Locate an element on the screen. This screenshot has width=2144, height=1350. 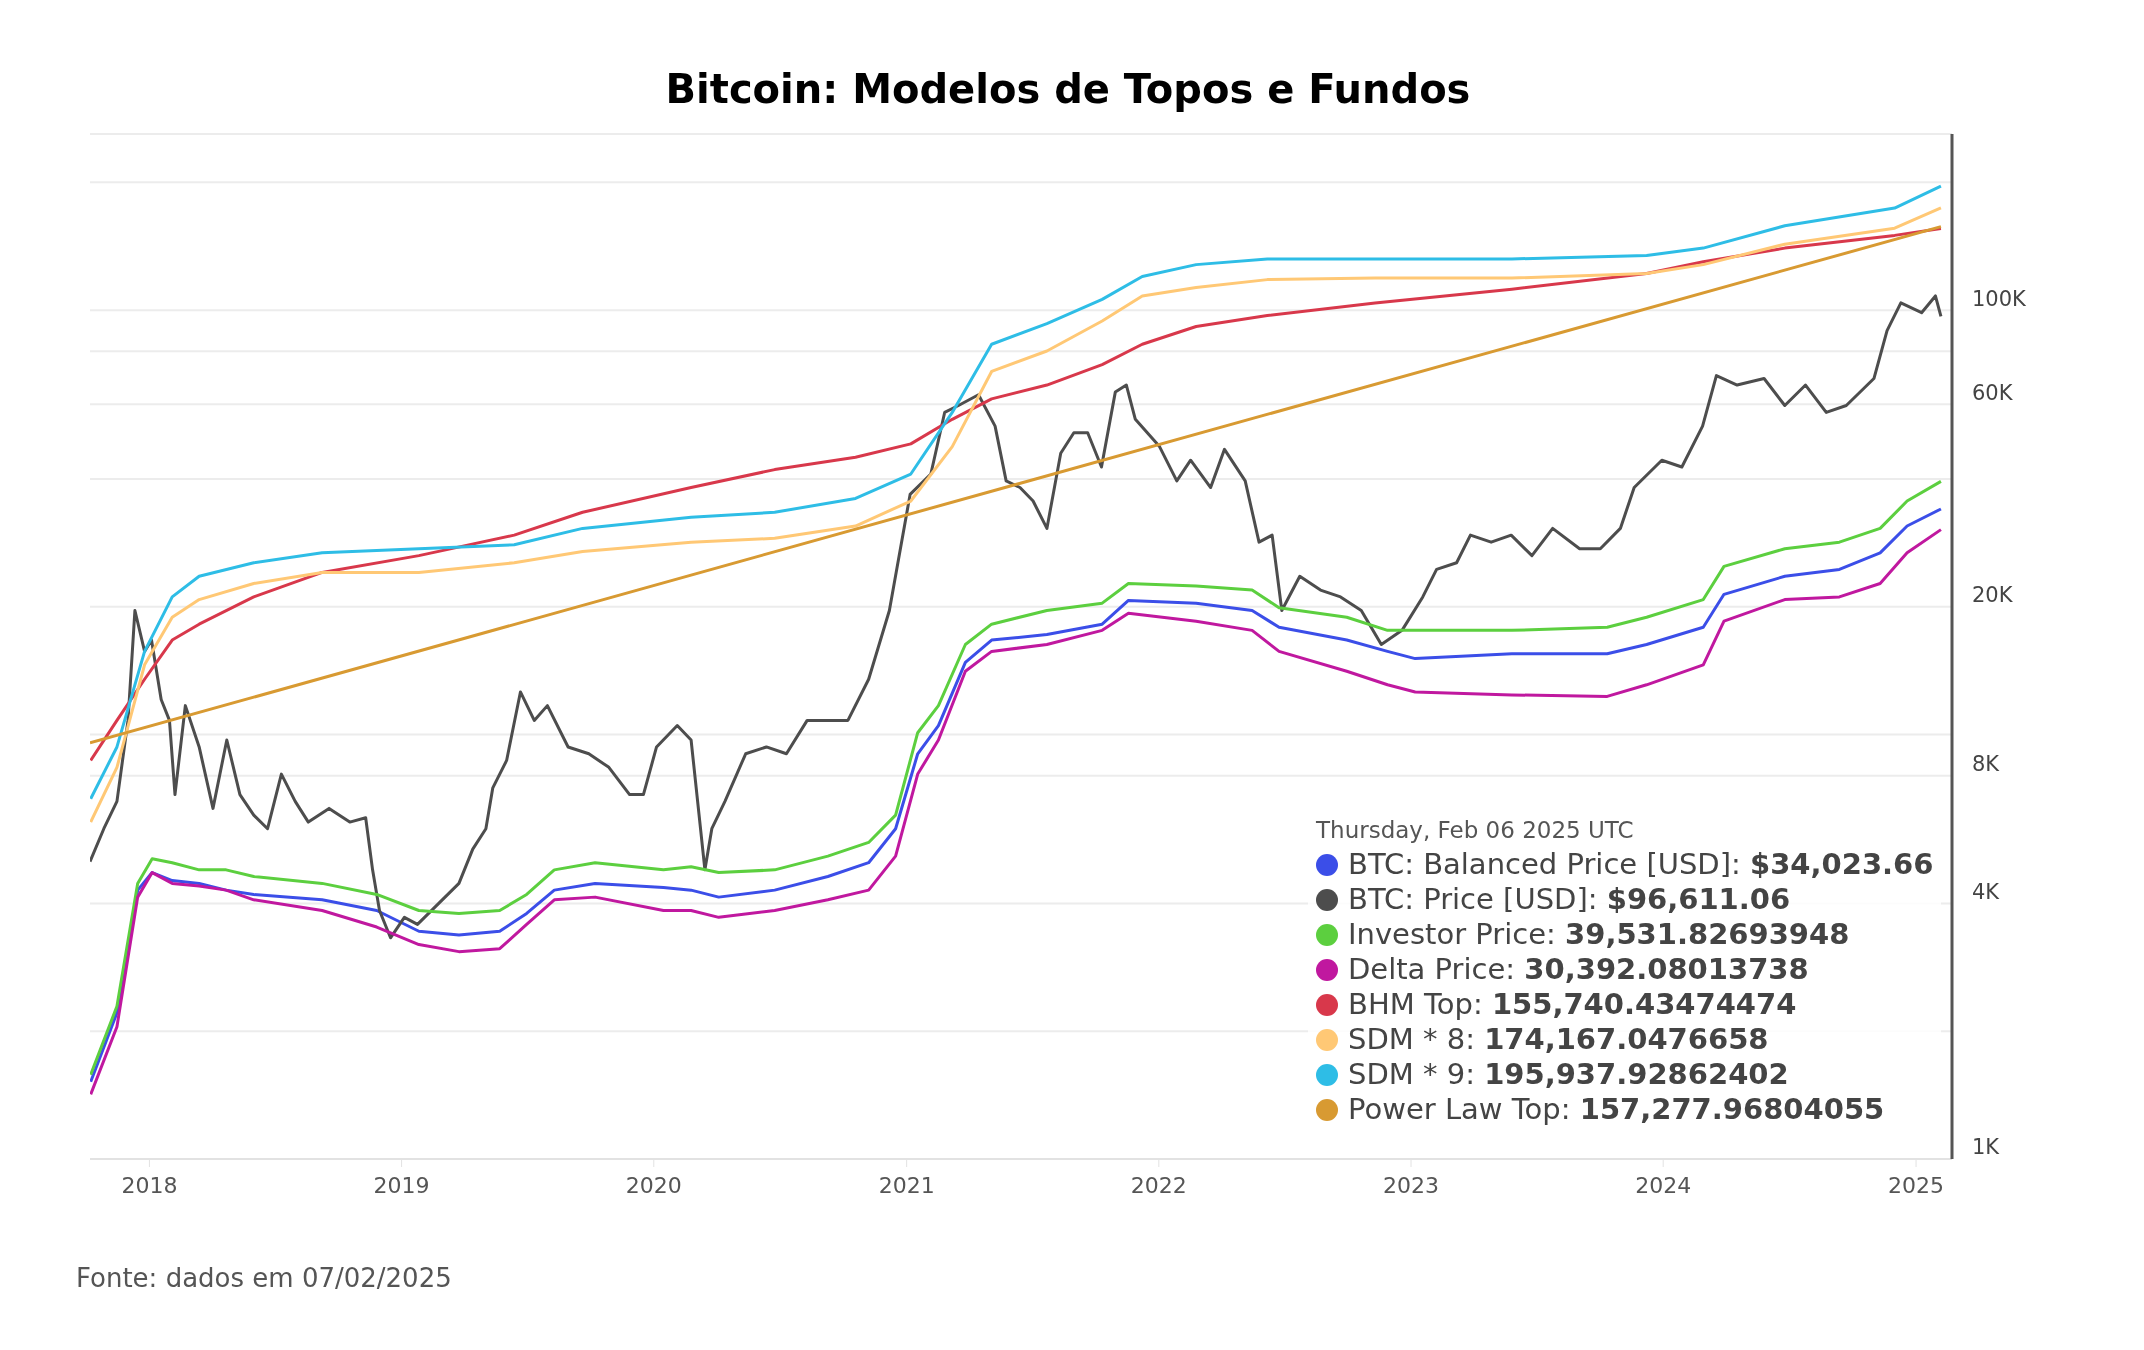
y-tick-label: 1K is located at coordinates (1986, 1147).